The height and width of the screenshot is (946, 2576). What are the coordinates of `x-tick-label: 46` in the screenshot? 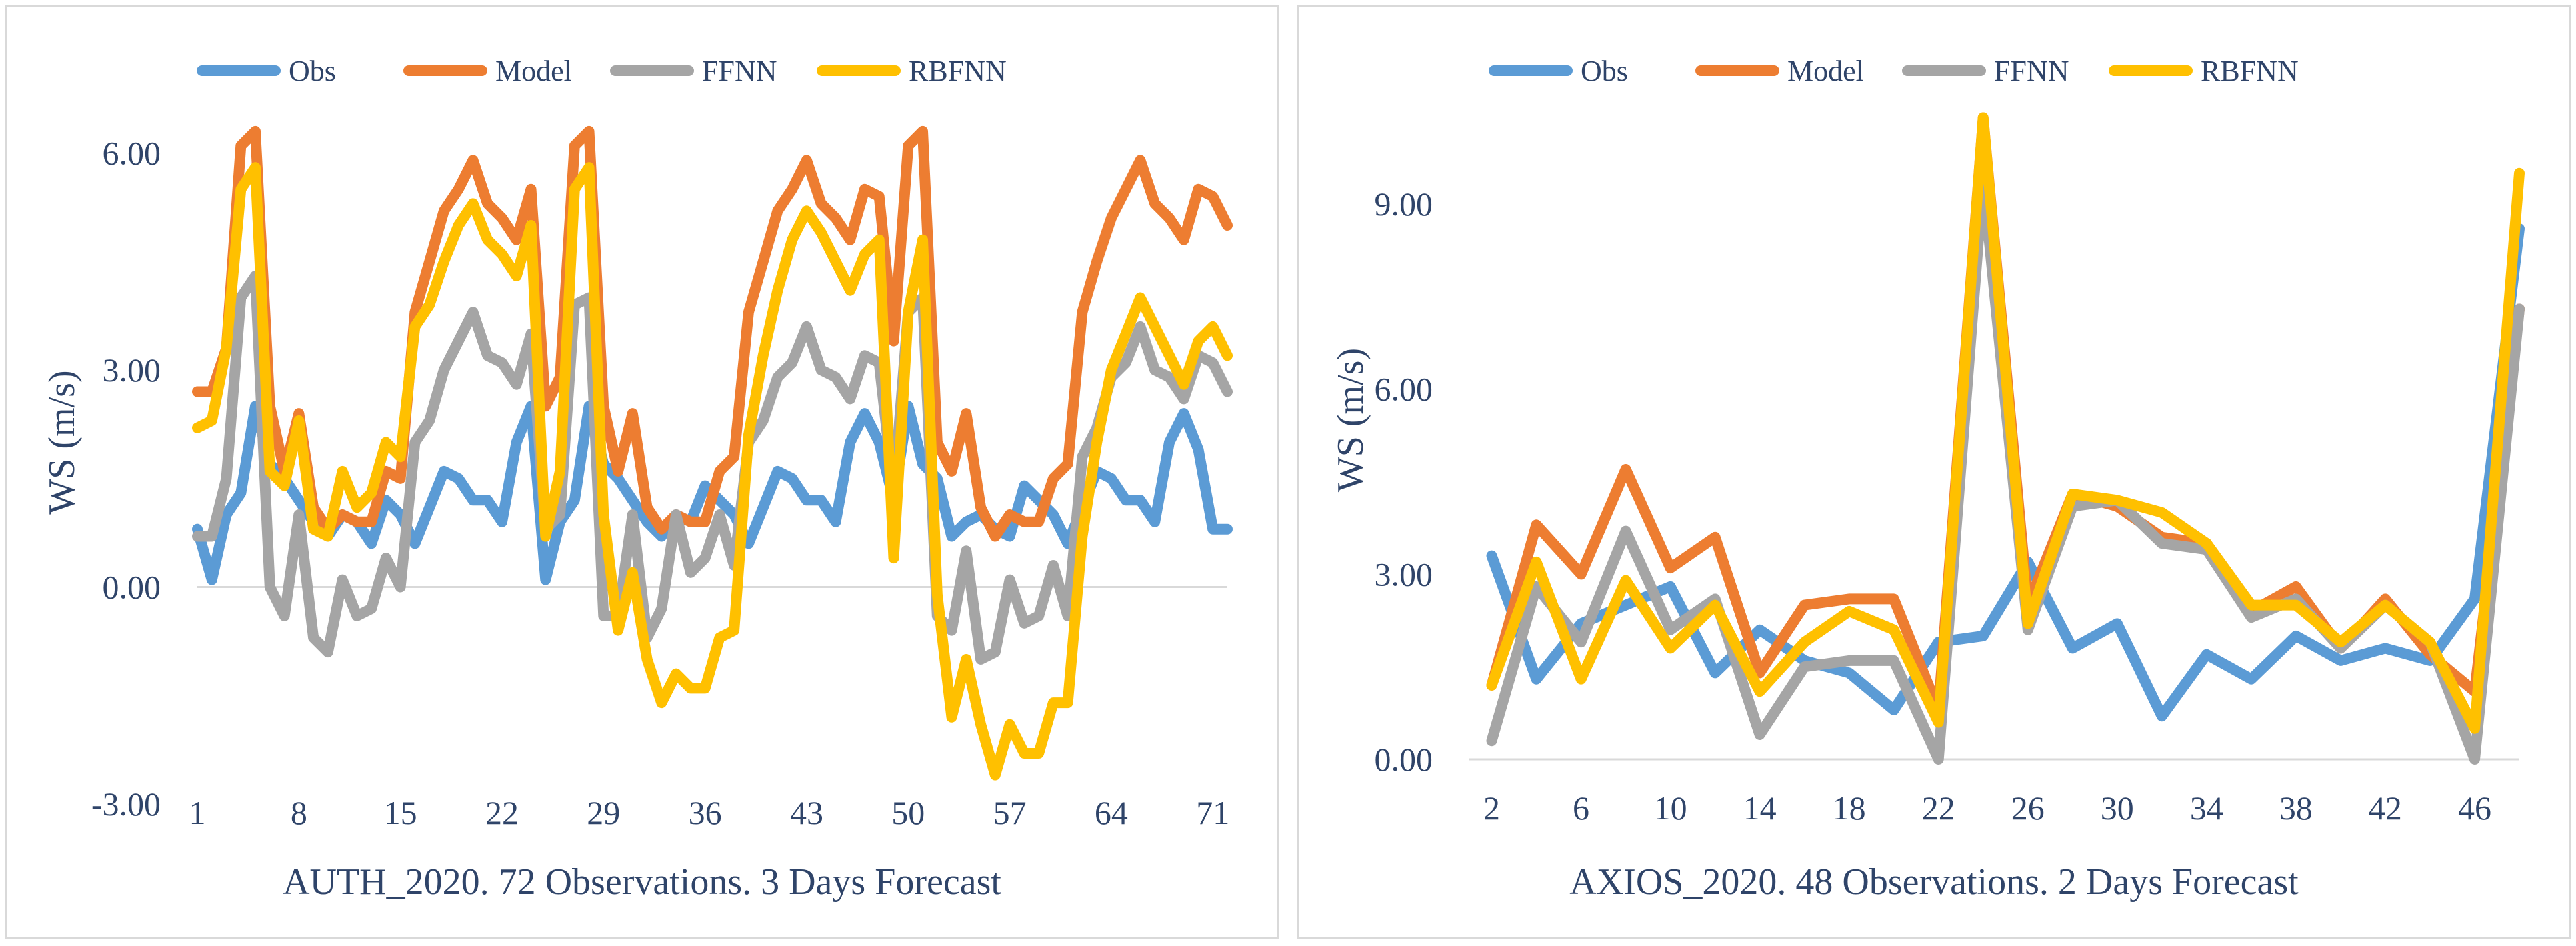 It's located at (2474, 808).